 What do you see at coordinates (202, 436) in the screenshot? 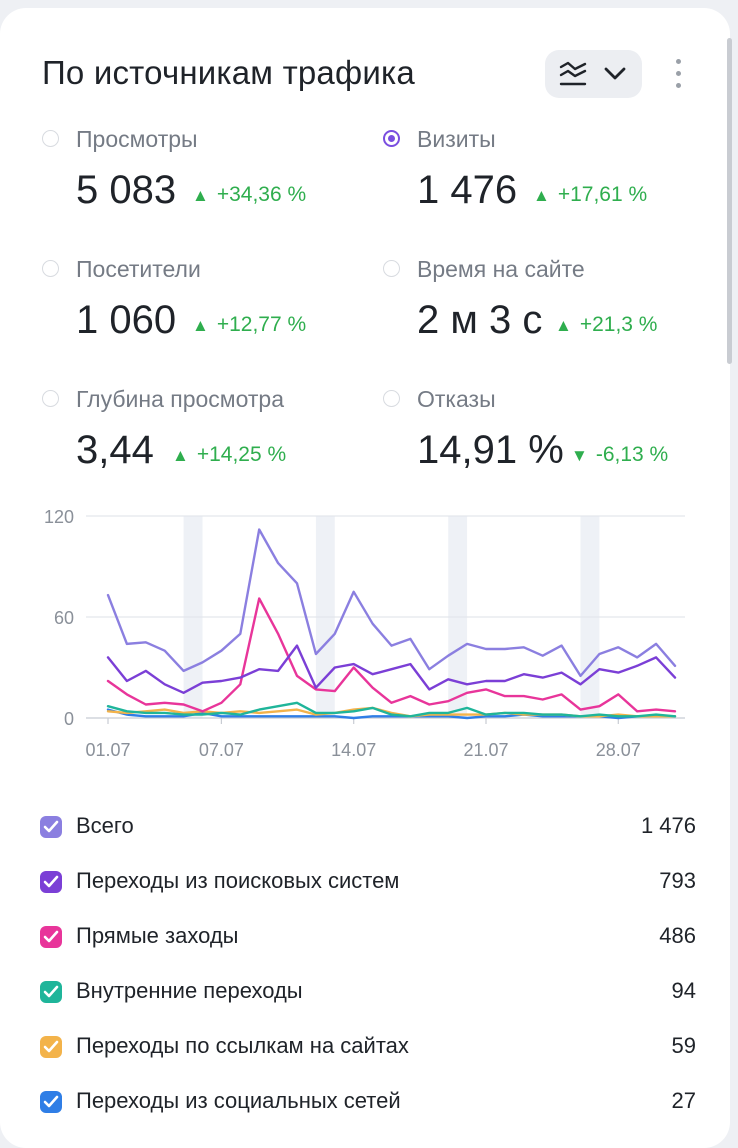
I see `metric-depth: Глубина просмотра 3,44 ▲ +14,25 %` at bounding box center [202, 436].